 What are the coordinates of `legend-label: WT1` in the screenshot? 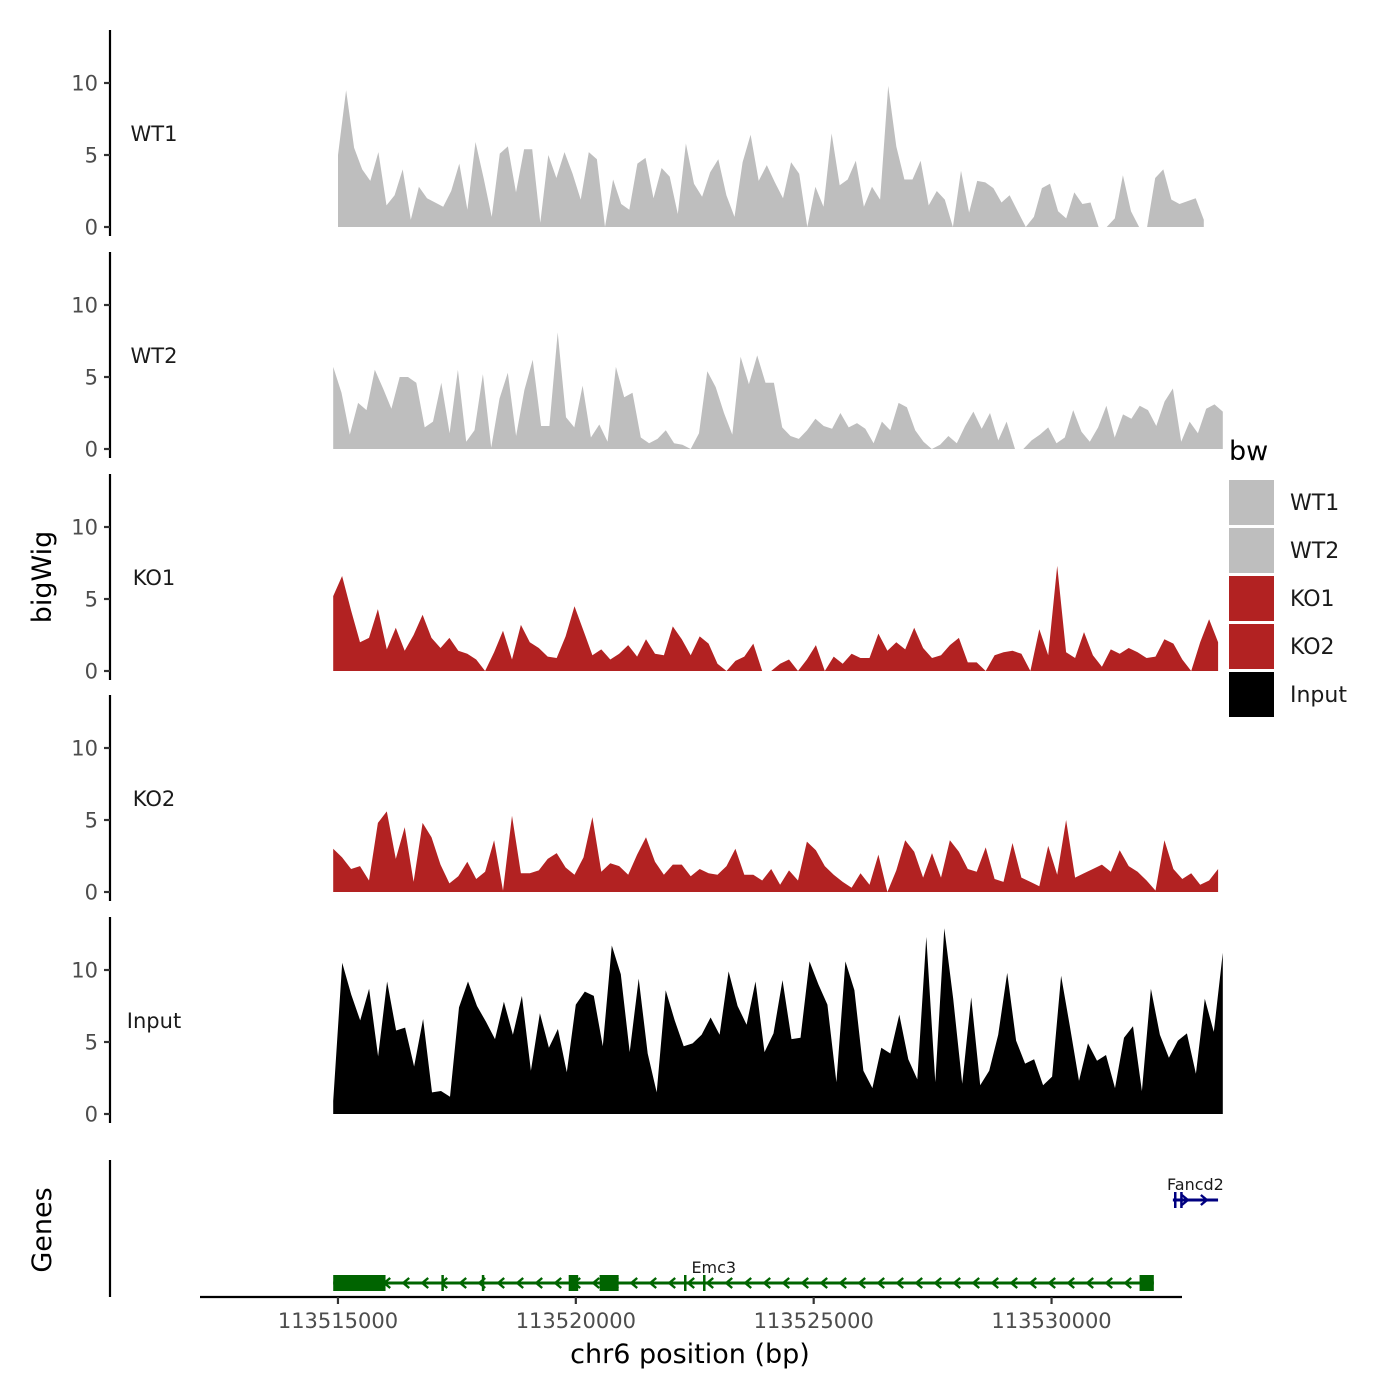 It's located at (1314, 503).